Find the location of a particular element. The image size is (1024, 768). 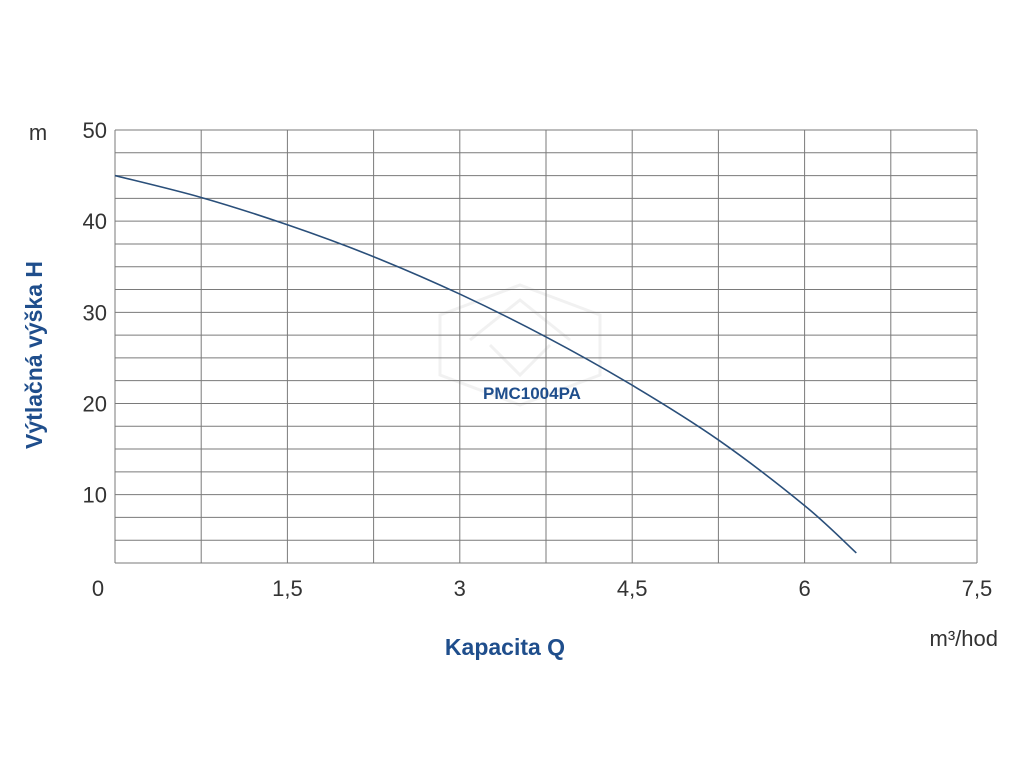

y-tick-label: 10 is located at coordinates (95, 495).